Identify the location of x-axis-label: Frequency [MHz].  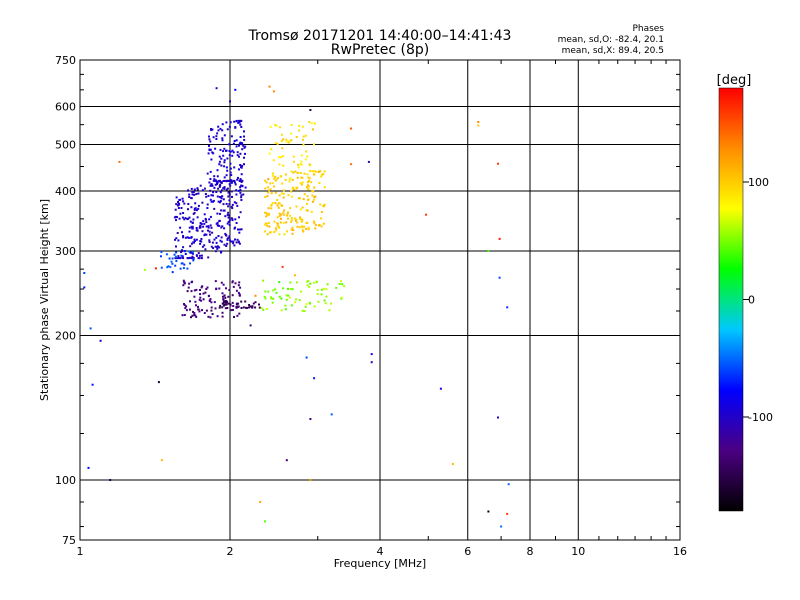
(380, 563).